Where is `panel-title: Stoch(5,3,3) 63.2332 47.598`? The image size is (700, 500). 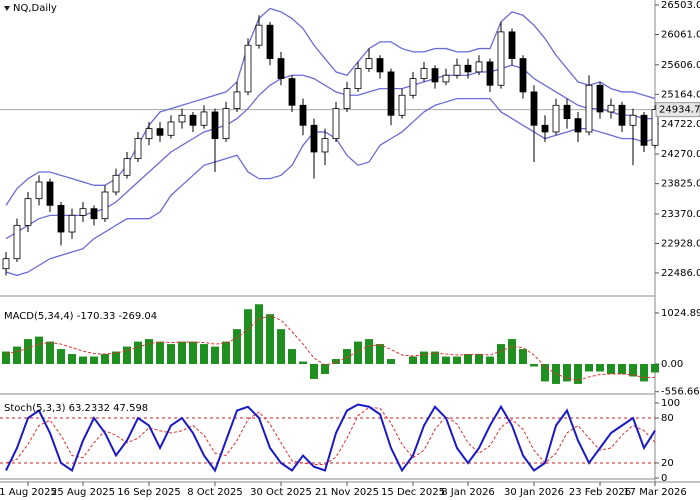
panel-title: Stoch(5,3,3) 63.2332 47.598 is located at coordinates (76, 408).